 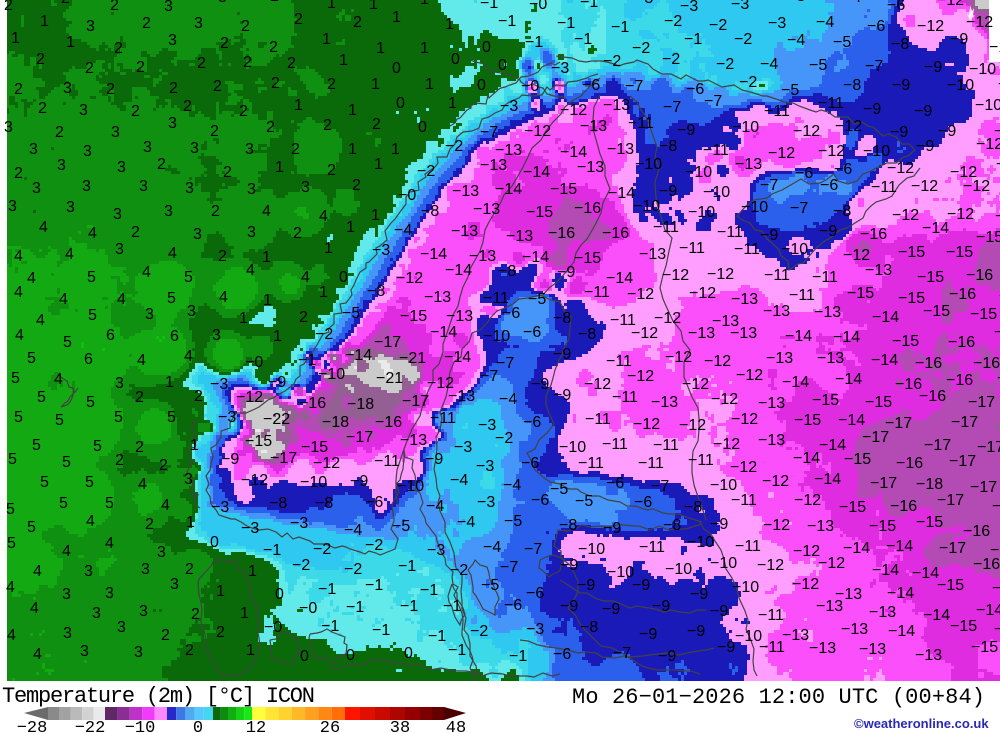 I want to click on svg-text: 26, so click(x=330, y=726).